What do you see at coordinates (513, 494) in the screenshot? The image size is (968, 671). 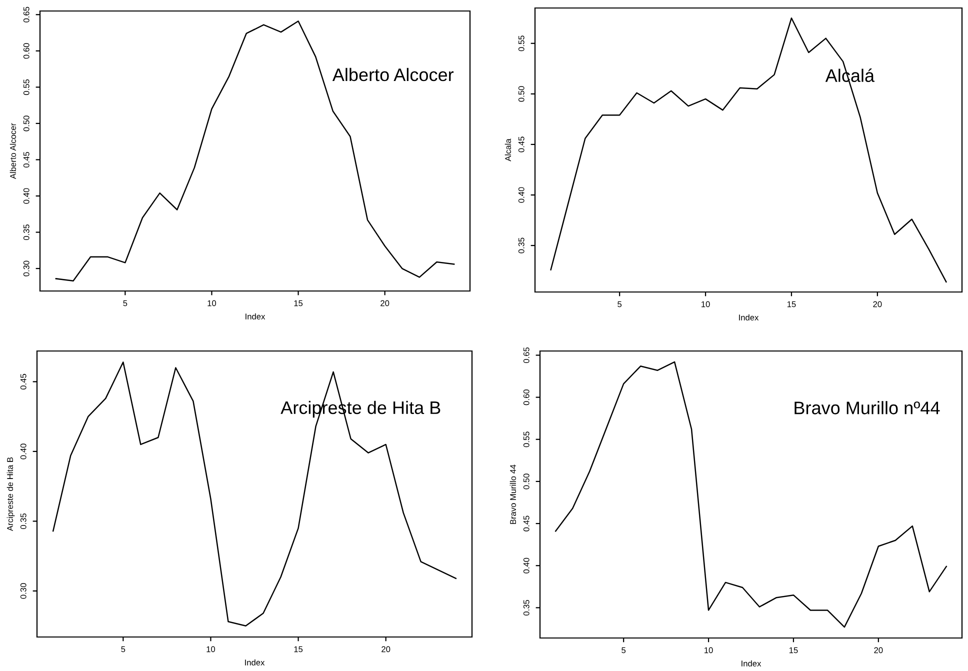 I see `y-axis-title: Bravo Murillo 44` at bounding box center [513, 494].